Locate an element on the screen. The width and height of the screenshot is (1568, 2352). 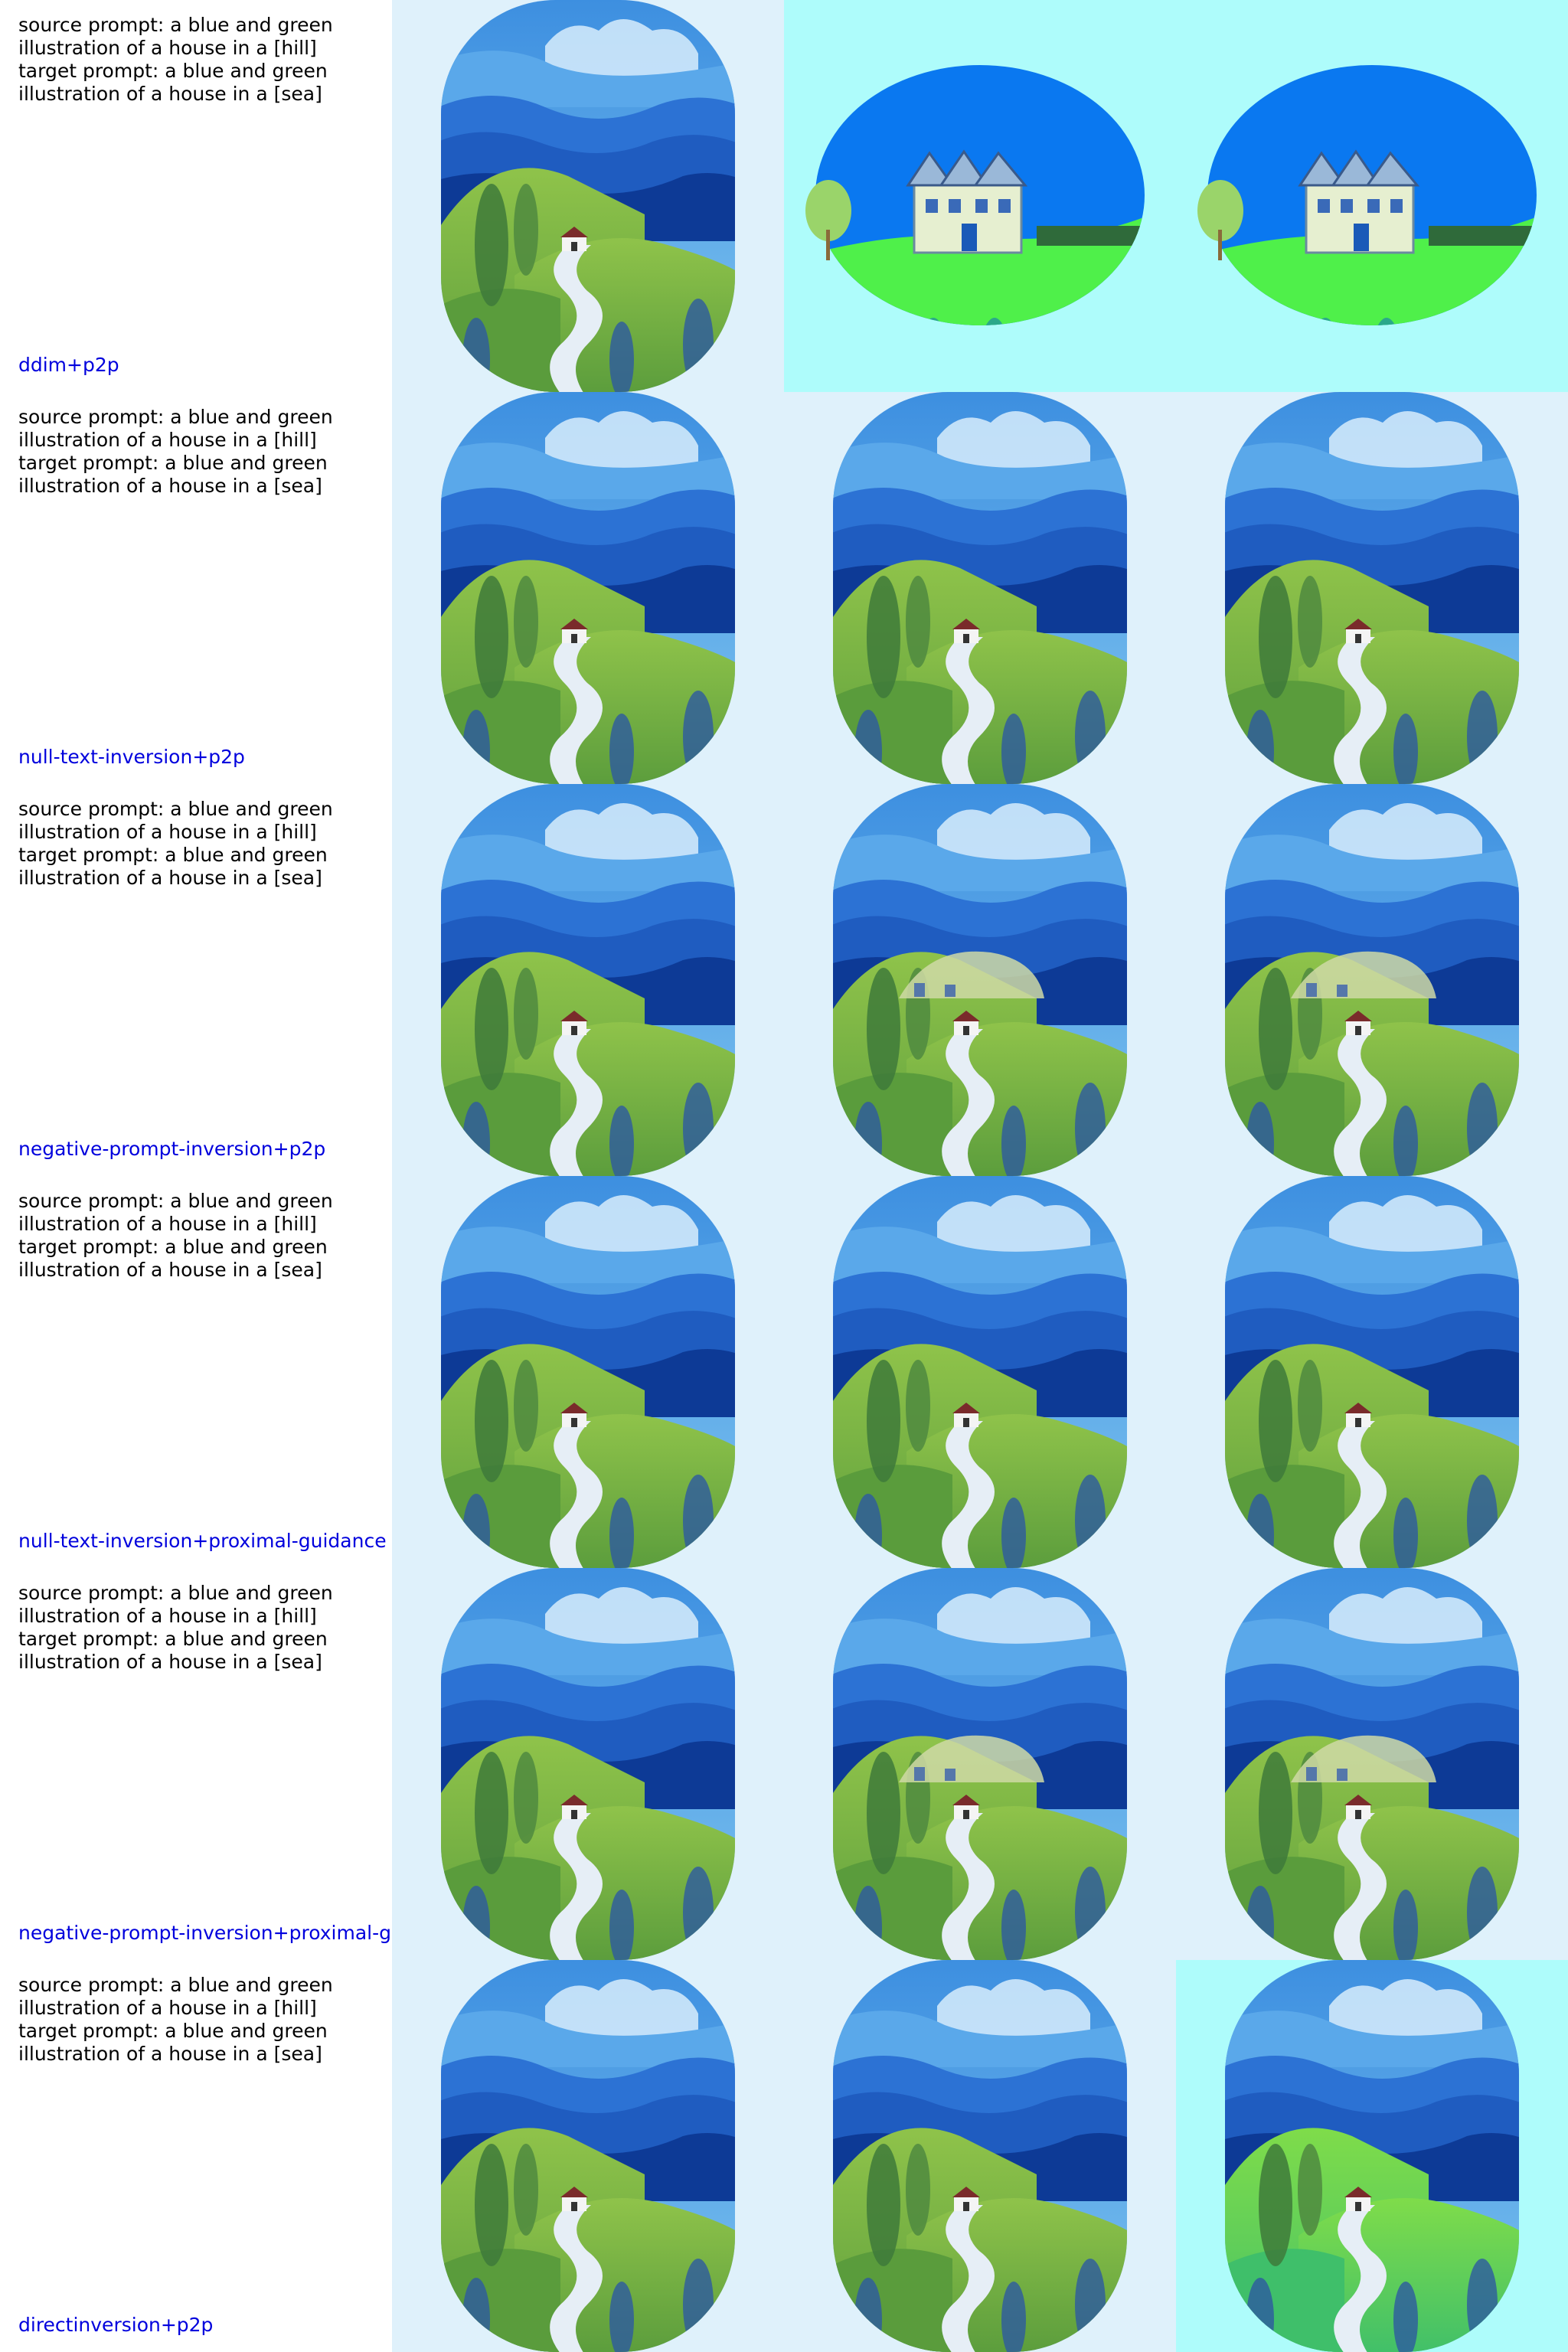
method-label: negative-prompt-inversion+p2p is located at coordinates (172, 1149).